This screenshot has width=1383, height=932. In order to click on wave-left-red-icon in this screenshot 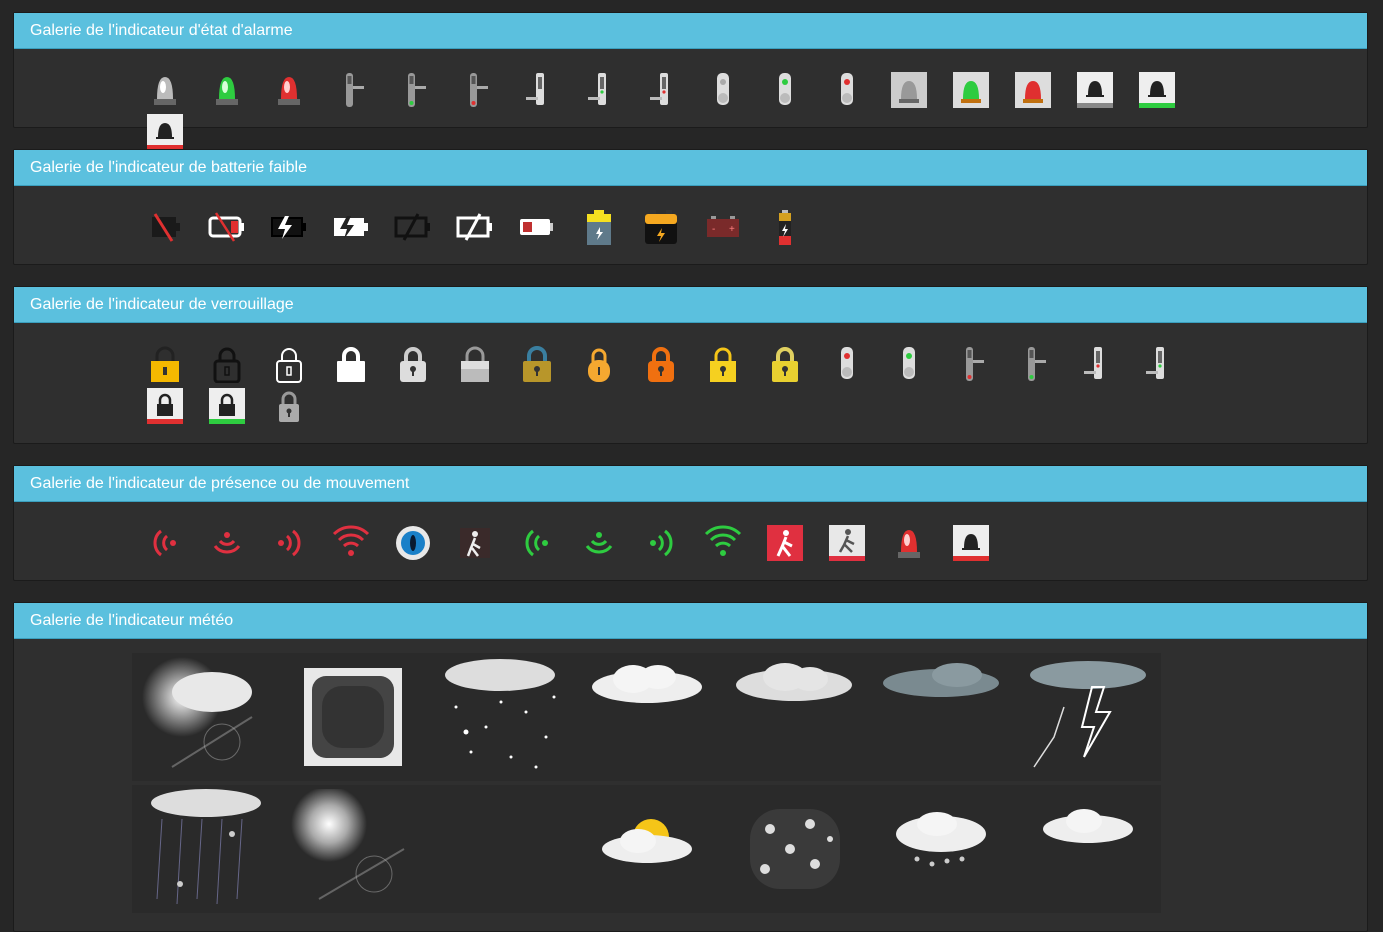, I will do `click(165, 543)`.